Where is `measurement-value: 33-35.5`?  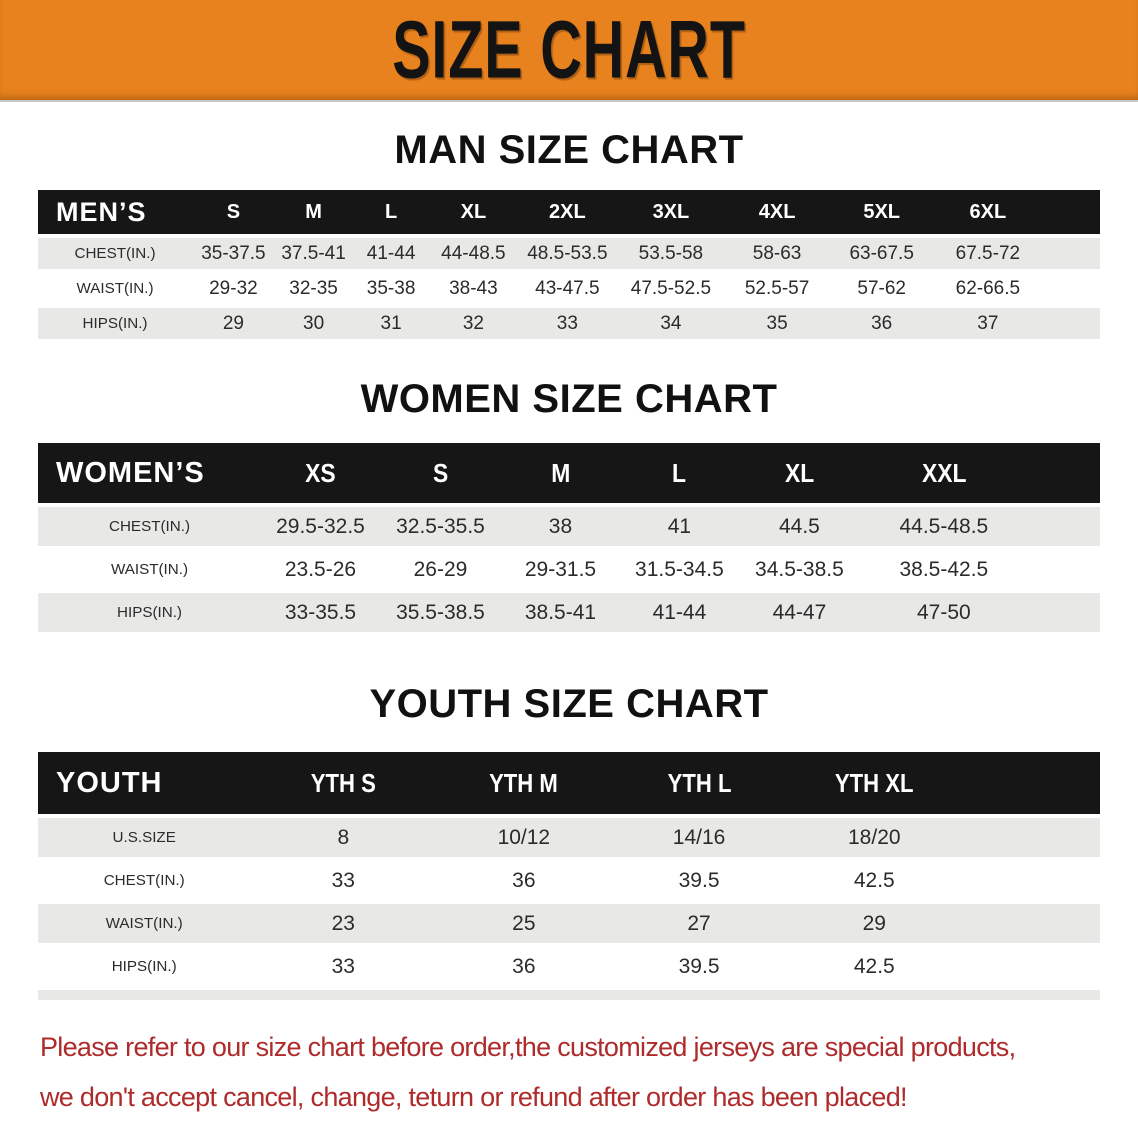
measurement-value: 33-35.5 is located at coordinates (320, 612).